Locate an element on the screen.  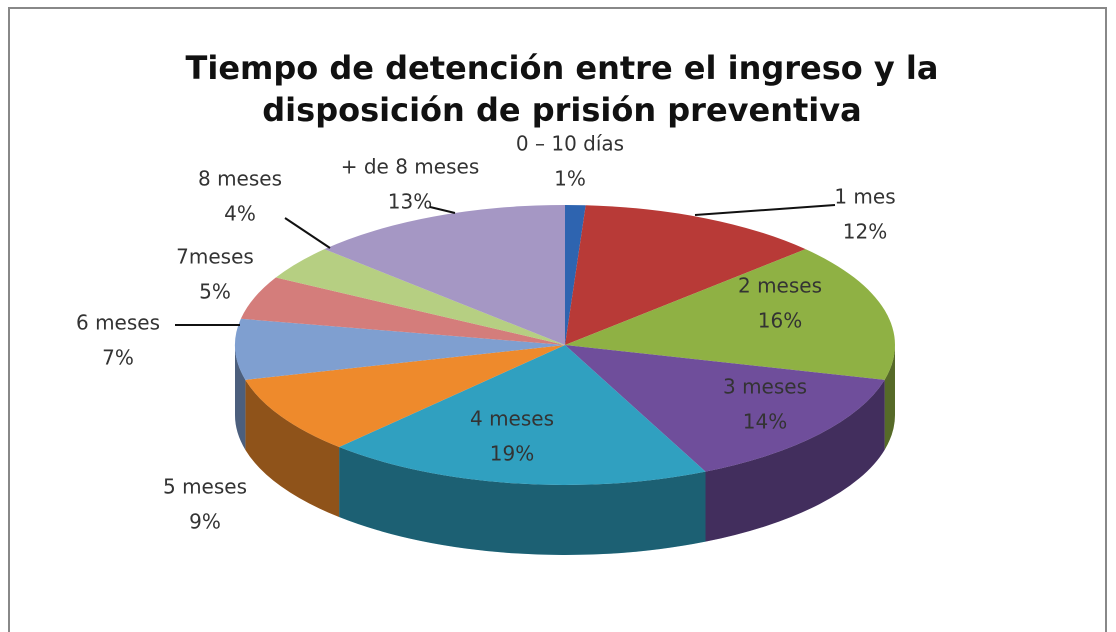
value-label: 16% is located at coordinates (780, 321).